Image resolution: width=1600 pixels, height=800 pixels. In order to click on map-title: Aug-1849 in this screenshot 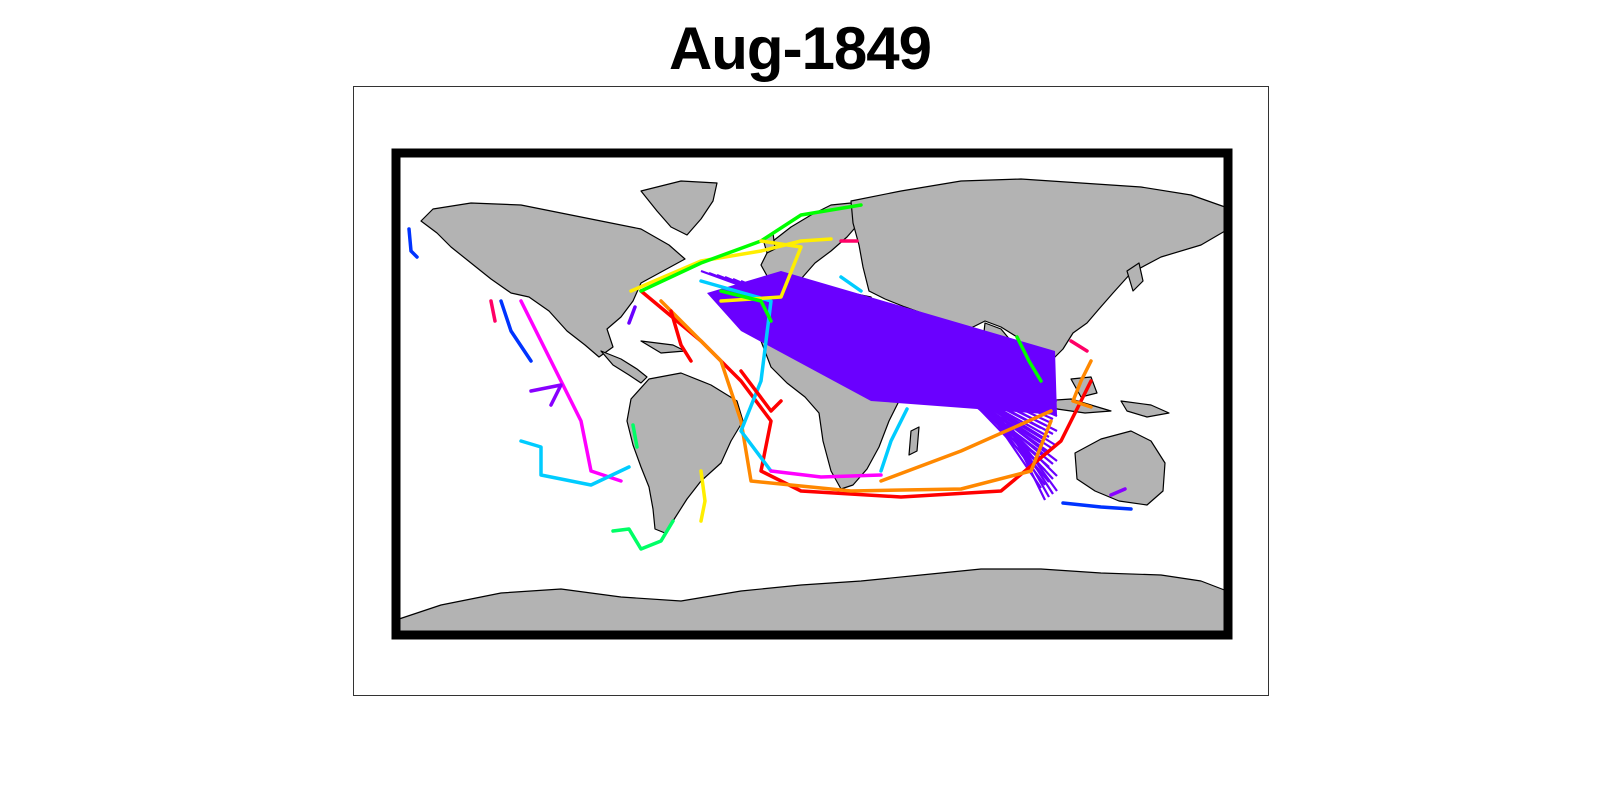, I will do `click(800, 48)`.